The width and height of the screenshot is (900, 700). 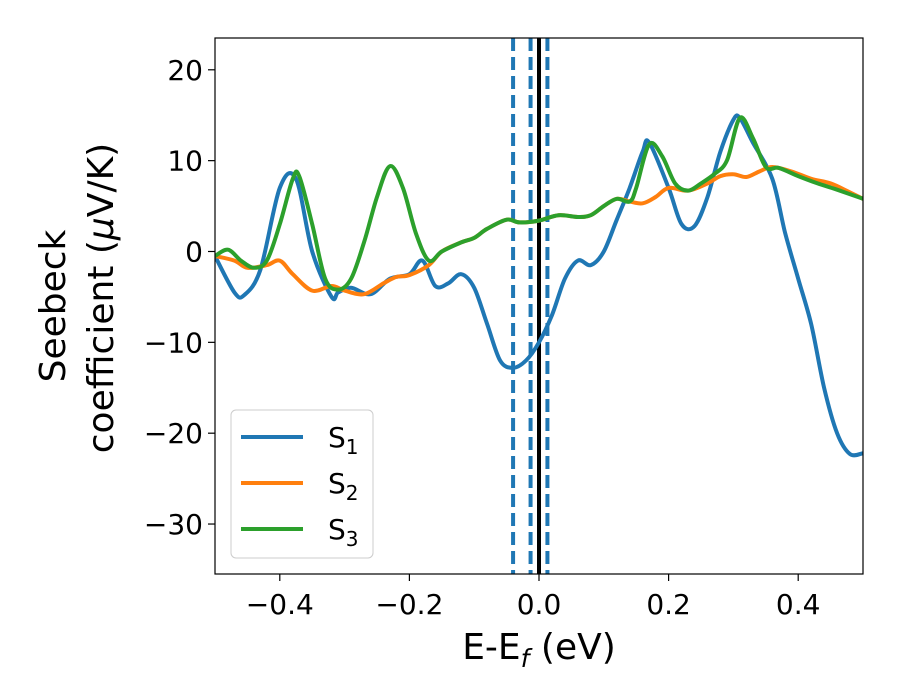 I want to click on y-tick-label: 10, so click(x=185, y=161).